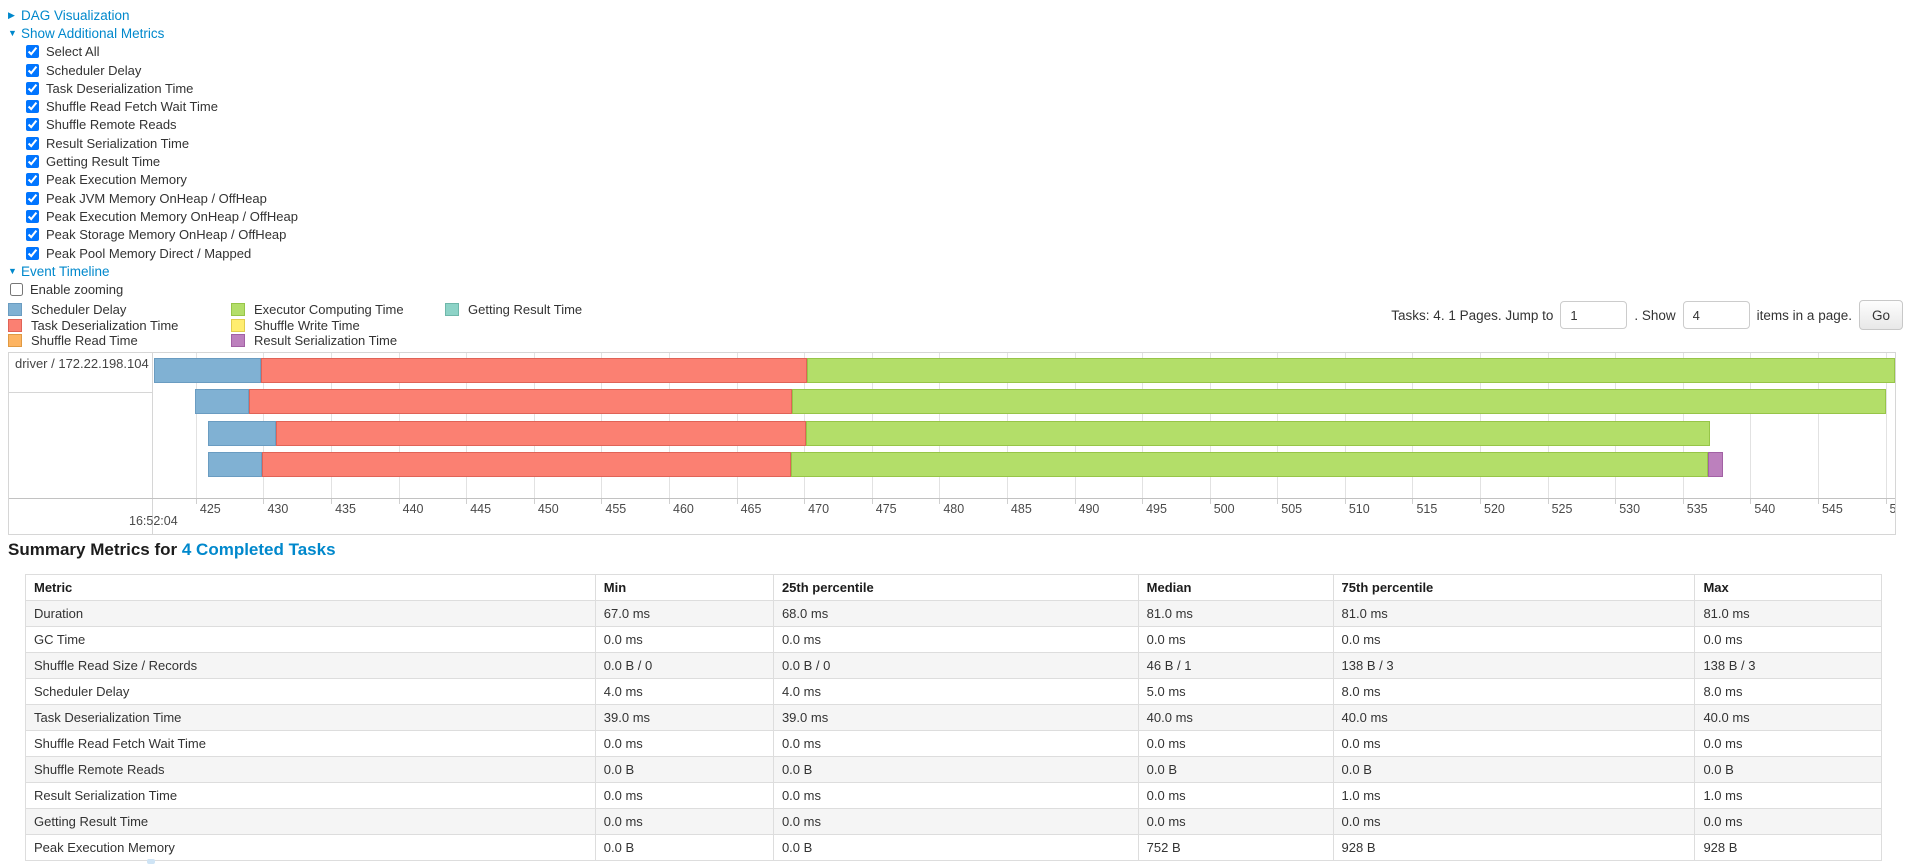  I want to click on metric-checkbox-row: Shuffle Read Fetch Wait Time, so click(162, 106).